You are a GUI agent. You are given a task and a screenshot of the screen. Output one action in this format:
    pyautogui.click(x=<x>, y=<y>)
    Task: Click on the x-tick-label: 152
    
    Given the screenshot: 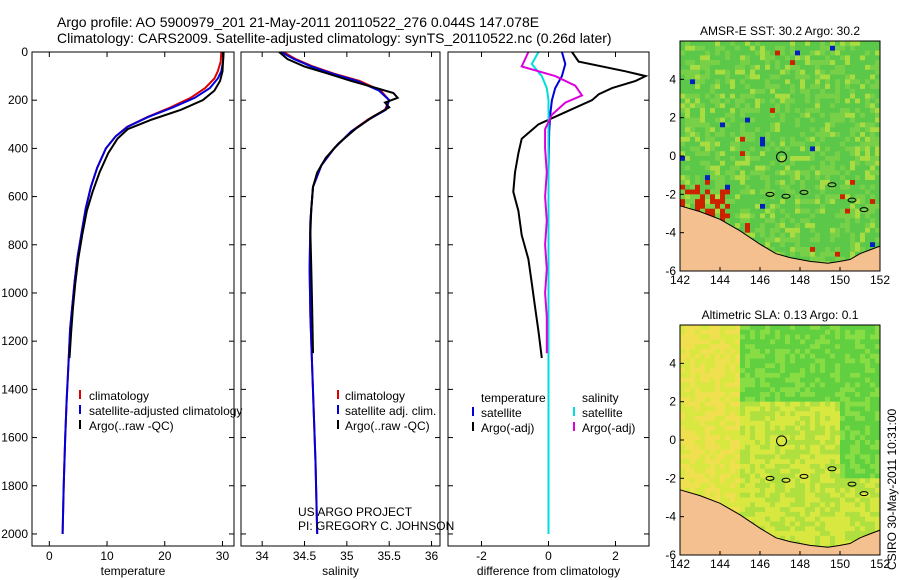 What is the action you would take?
    pyautogui.click(x=880, y=564)
    